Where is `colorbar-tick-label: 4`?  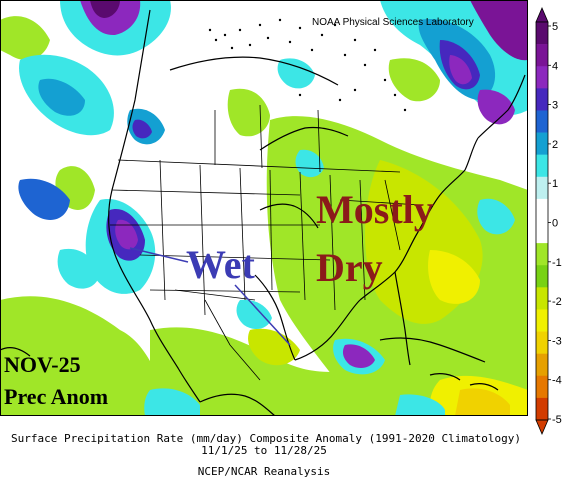
colorbar-tick-label: 4 is located at coordinates (555, 66).